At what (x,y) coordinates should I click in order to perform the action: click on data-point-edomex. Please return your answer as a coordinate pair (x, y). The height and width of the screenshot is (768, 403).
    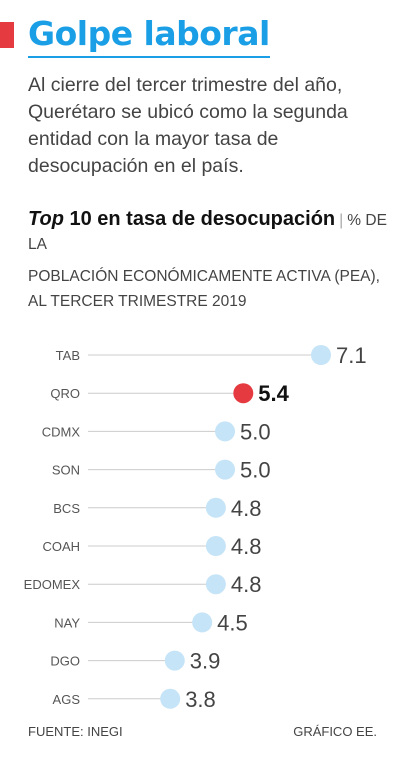
    Looking at the image, I should click on (215, 584).